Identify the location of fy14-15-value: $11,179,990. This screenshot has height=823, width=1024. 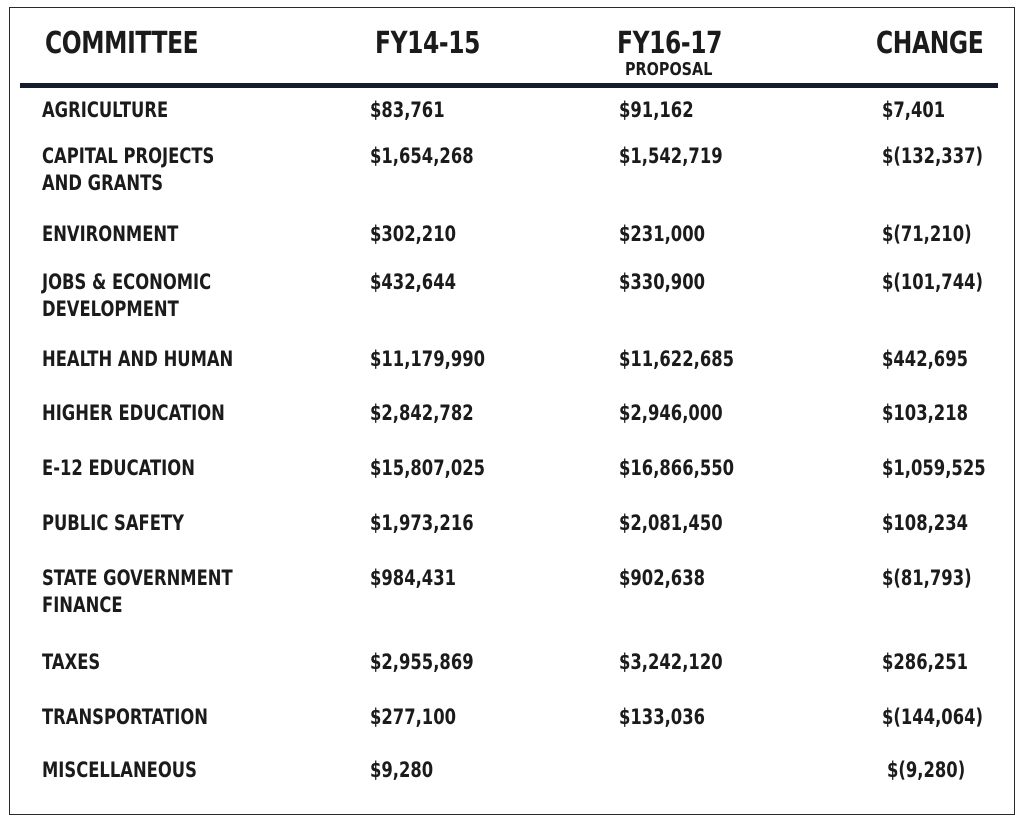
(428, 359).